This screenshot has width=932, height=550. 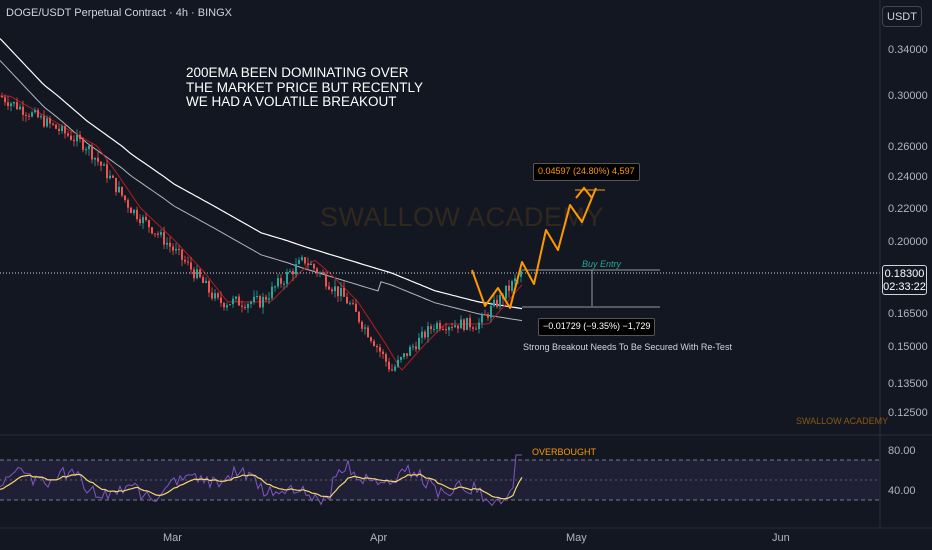 What do you see at coordinates (534, 248) in the screenshot?
I see `projection-path` at bounding box center [534, 248].